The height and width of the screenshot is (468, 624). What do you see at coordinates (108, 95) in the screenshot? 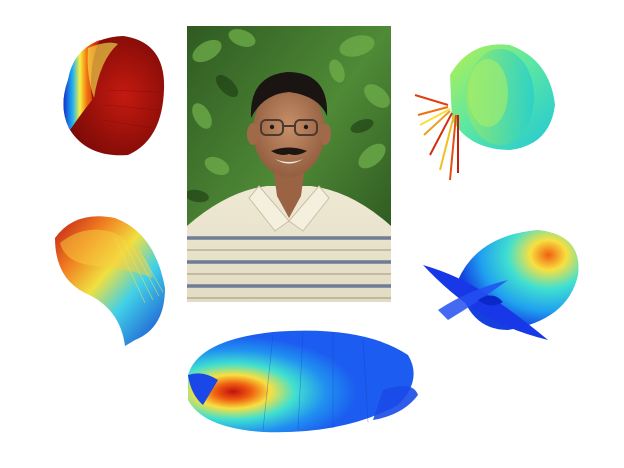
I see `top-left-3d-plot` at bounding box center [108, 95].